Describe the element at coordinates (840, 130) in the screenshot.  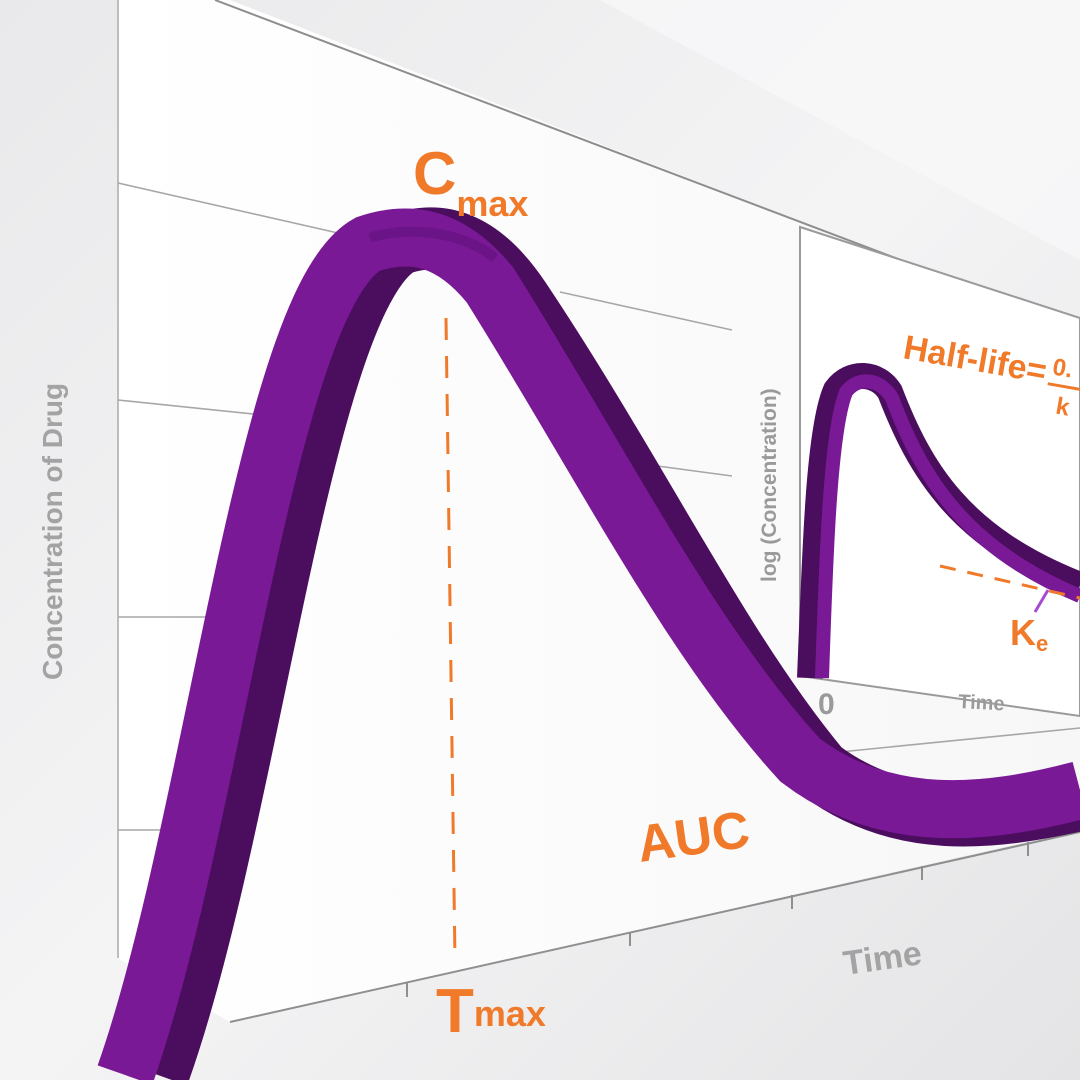
I see `background-highlight` at that location.